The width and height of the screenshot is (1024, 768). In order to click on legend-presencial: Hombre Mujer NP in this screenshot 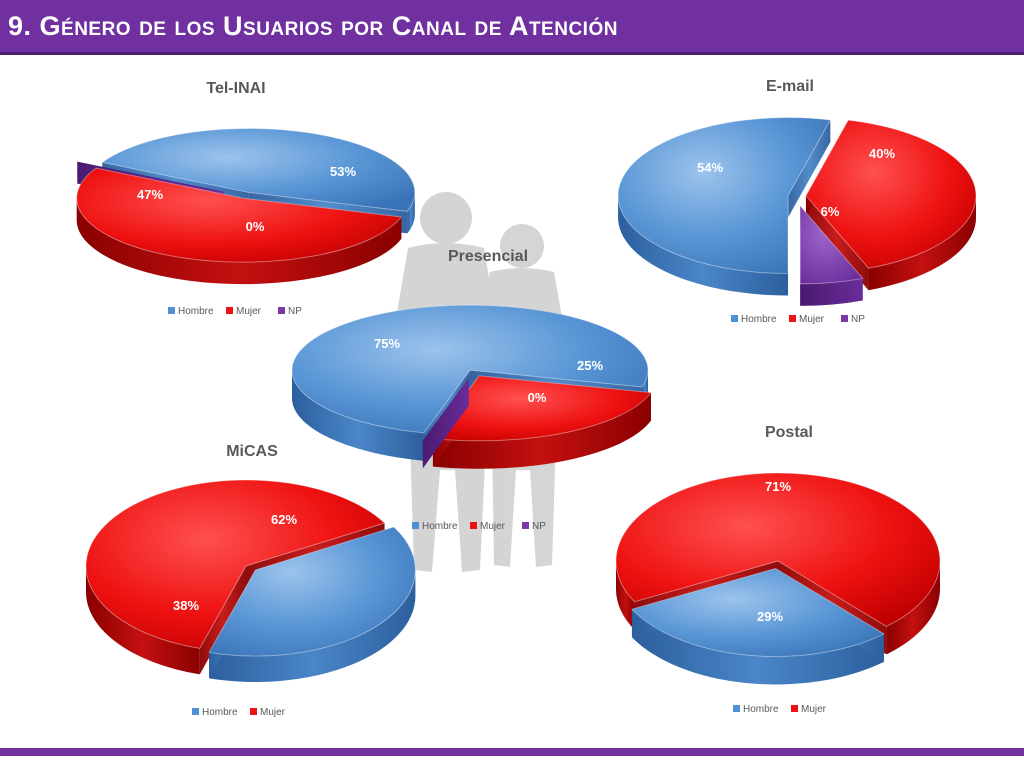, I will do `click(479, 526)`.